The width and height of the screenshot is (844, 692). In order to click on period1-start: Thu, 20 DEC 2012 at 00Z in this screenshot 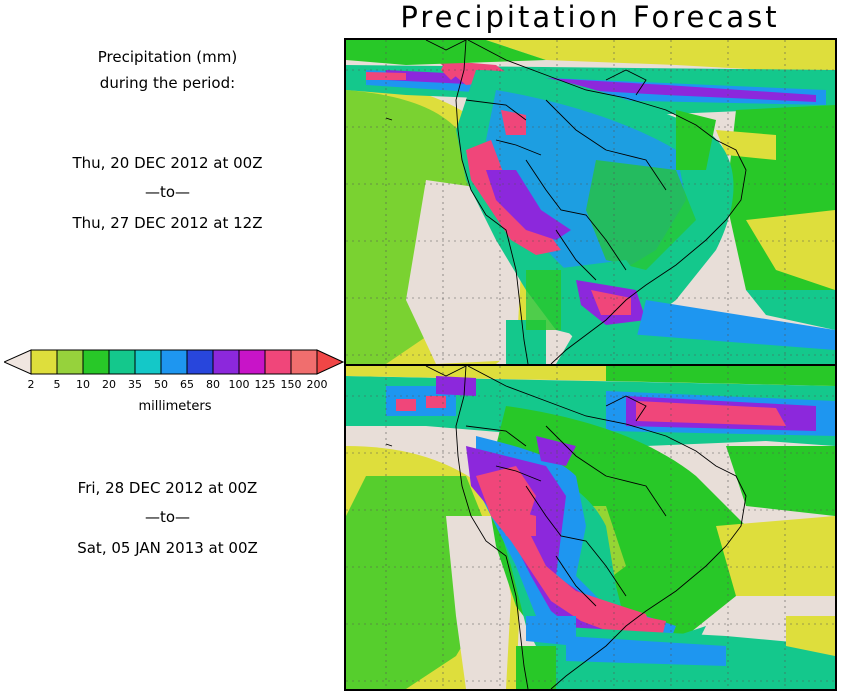, I will do `click(167, 163)`.